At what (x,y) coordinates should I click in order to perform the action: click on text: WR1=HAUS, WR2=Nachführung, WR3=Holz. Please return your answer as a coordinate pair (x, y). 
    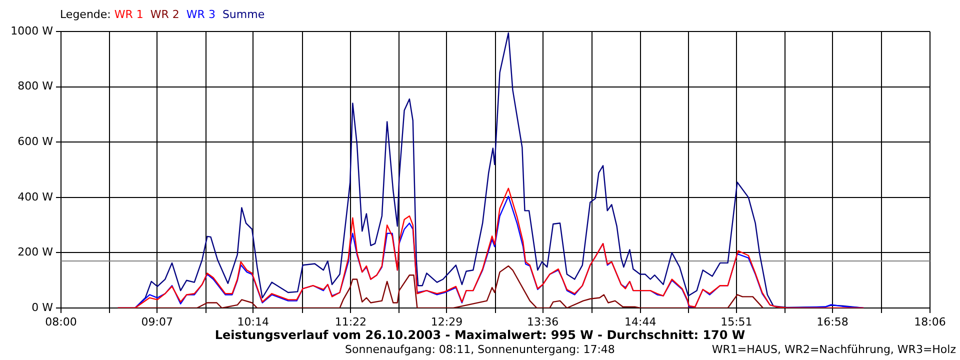
    Looking at the image, I should click on (834, 349).